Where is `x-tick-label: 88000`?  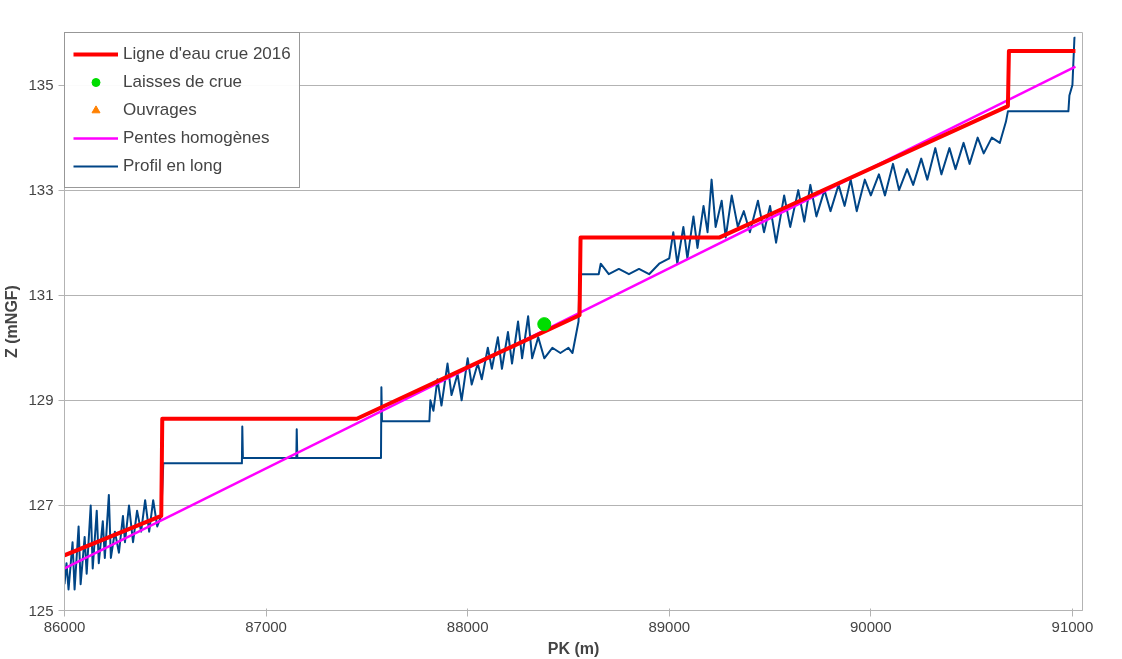
x-tick-label: 88000 is located at coordinates (467, 626).